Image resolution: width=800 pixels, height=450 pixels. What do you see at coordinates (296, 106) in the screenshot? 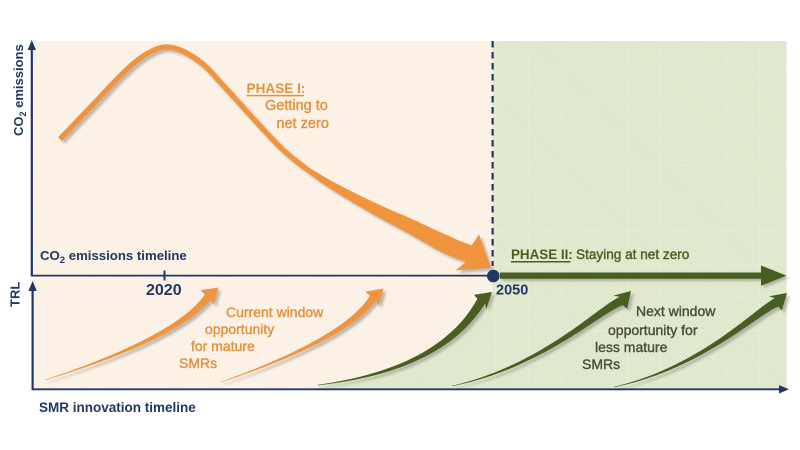
I see `svg-text: Getting to` at bounding box center [296, 106].